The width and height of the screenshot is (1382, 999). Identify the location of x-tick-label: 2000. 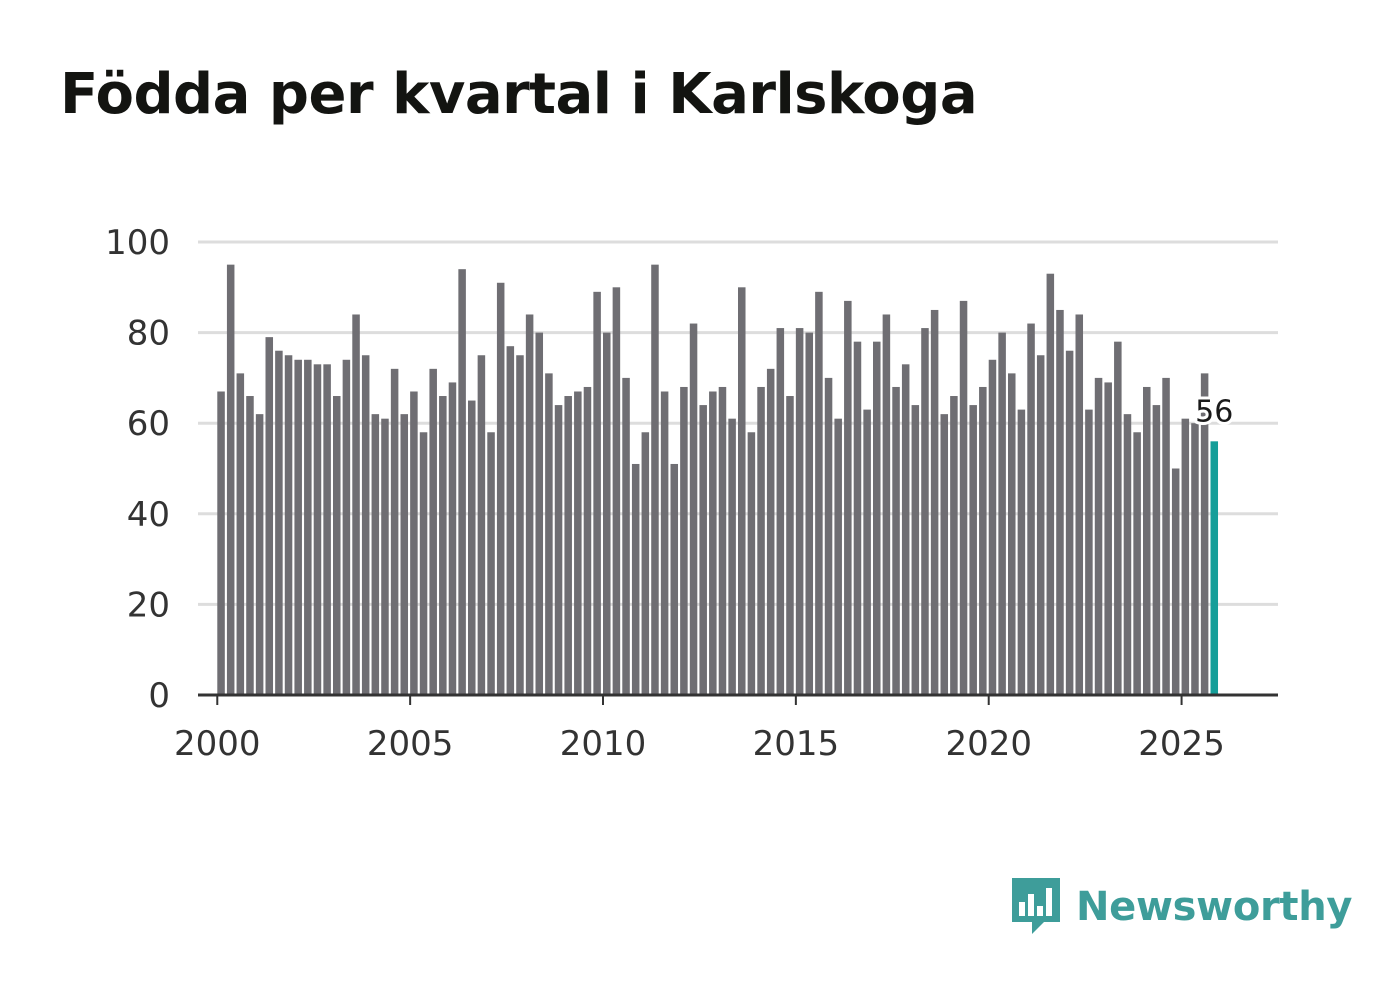
(217, 744).